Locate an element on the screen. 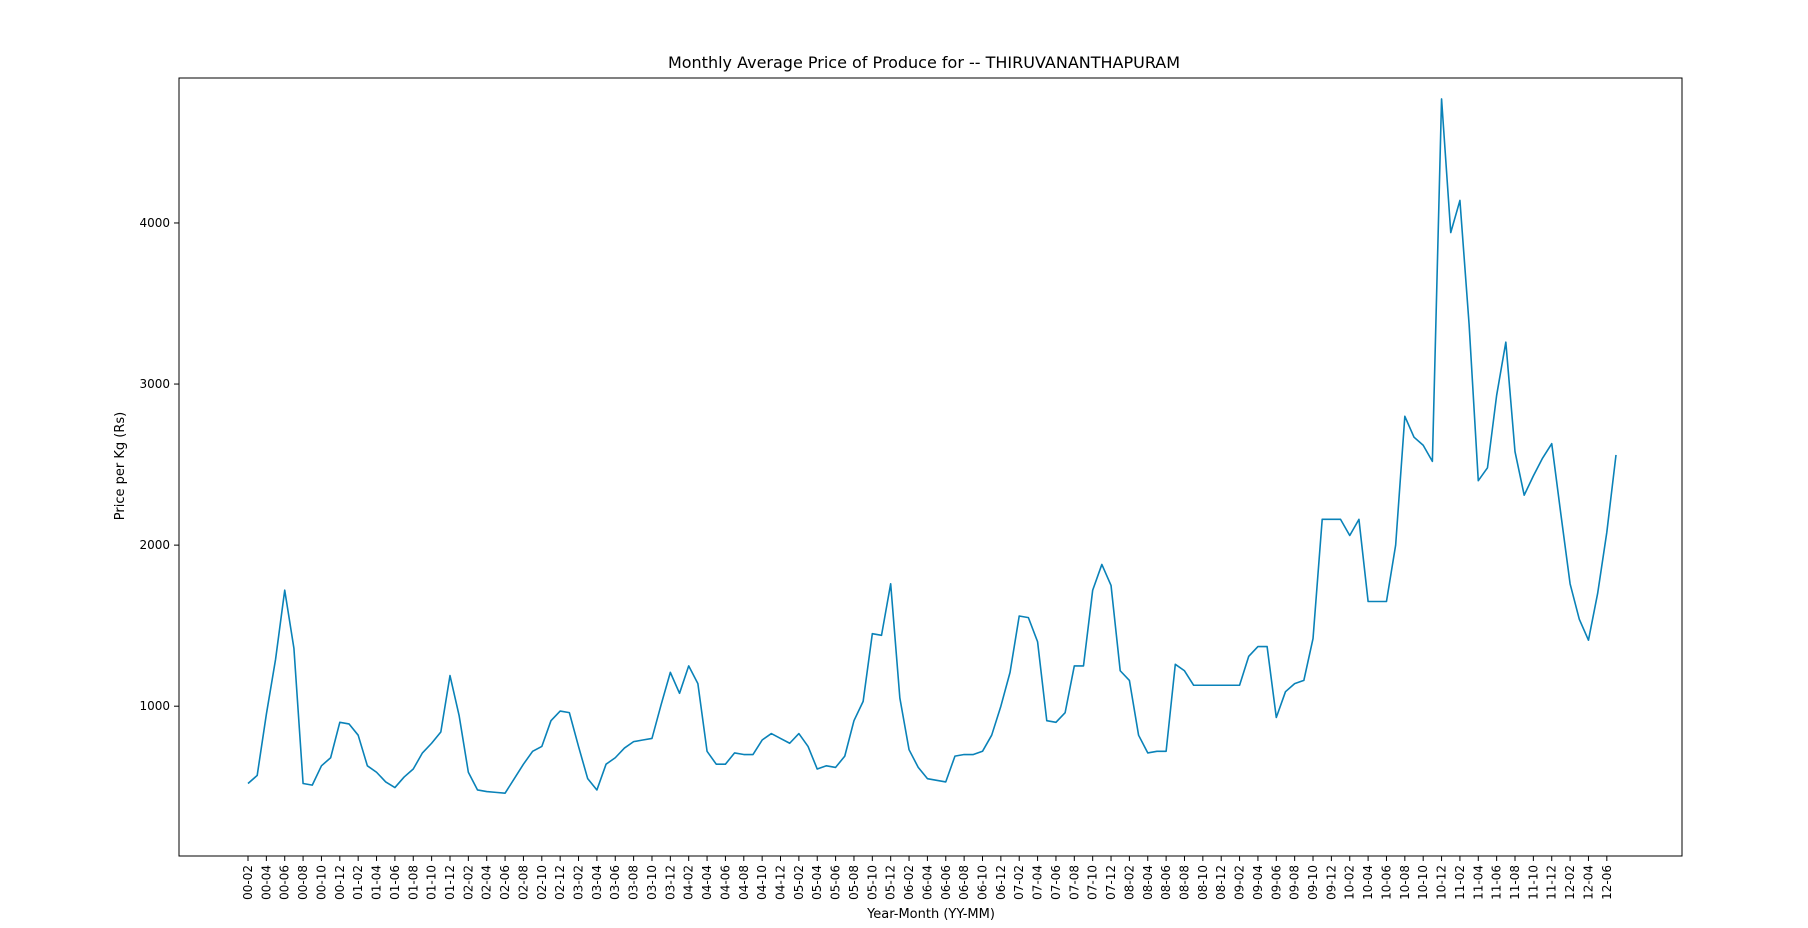 The image size is (1808, 928). x-tick-label: 01-06 is located at coordinates (395, 882).